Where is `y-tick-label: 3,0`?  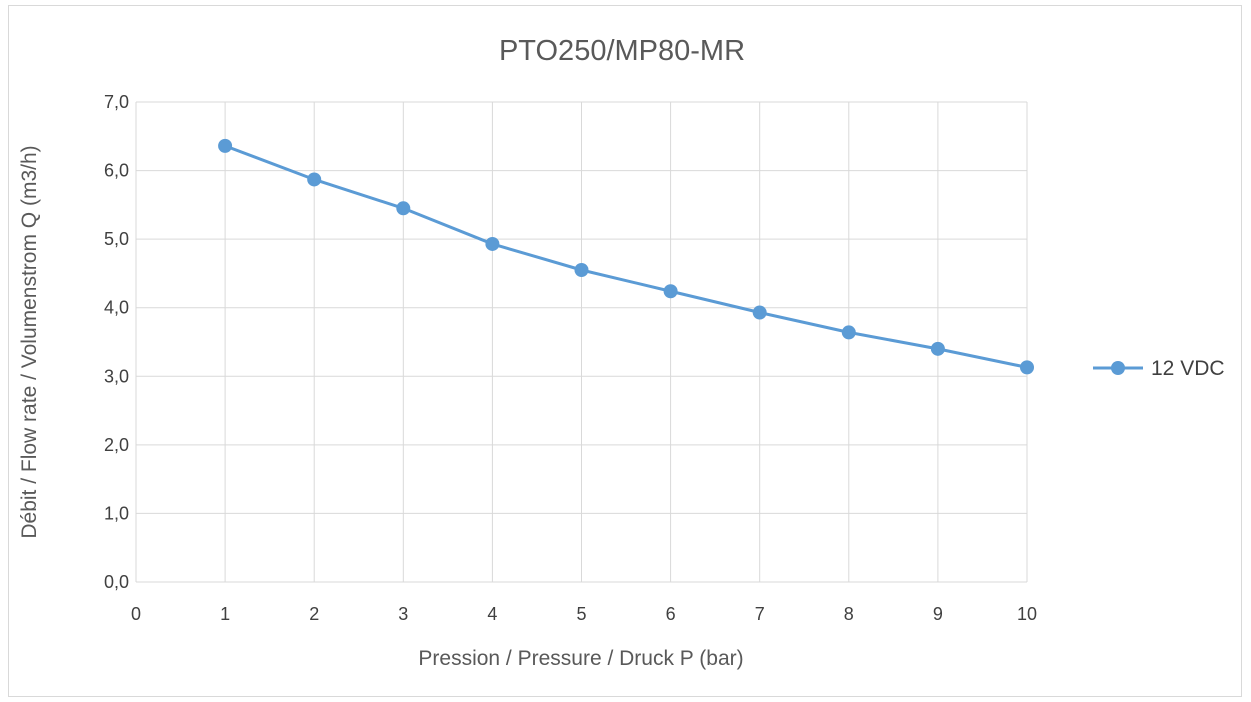
y-tick-label: 3,0 is located at coordinates (116, 376).